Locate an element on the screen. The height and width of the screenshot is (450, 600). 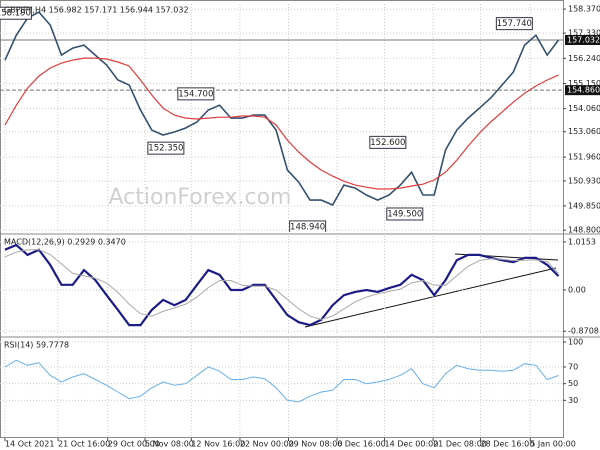
annotation-label: 152.600 is located at coordinates (387, 143).